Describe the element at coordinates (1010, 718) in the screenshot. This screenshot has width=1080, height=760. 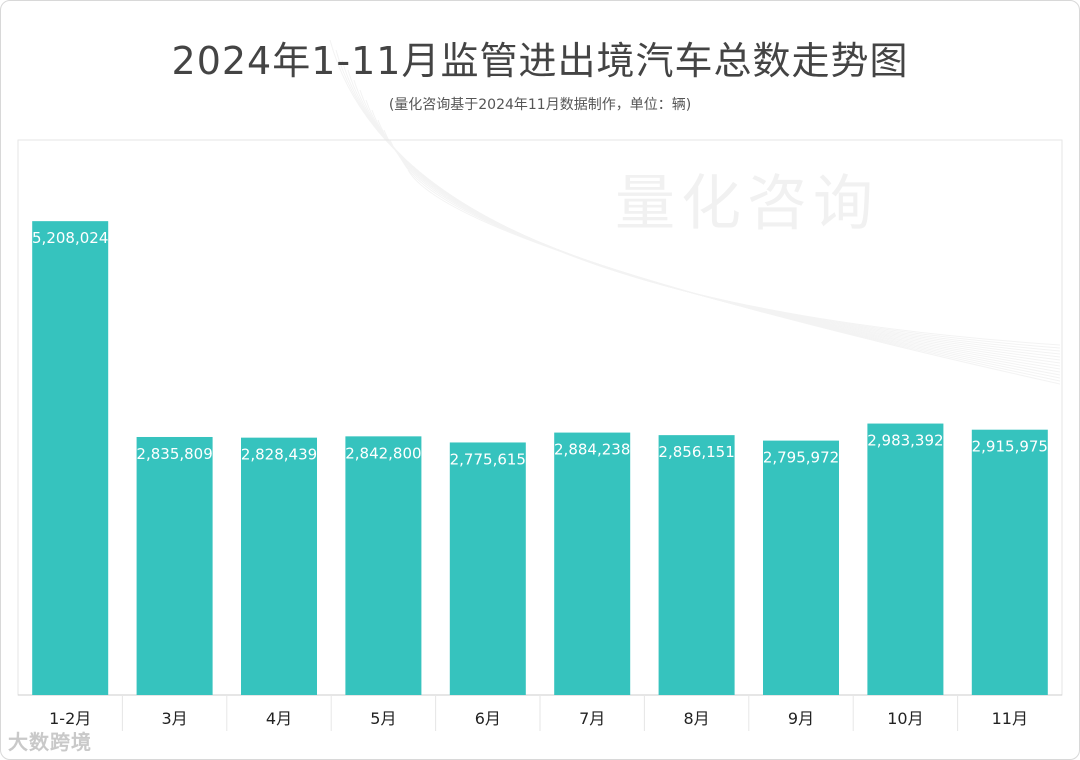
I see `x-tick-label: 11月` at that location.